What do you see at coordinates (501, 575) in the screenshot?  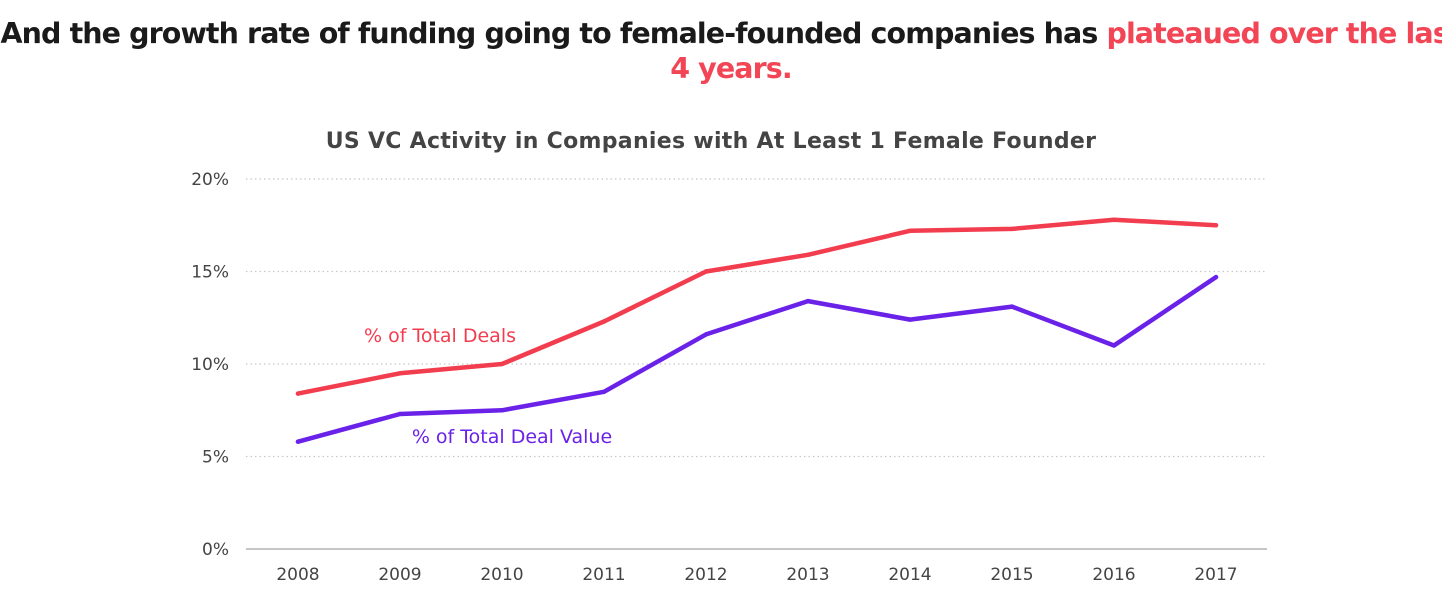 I see `x-tick-label: 2010` at bounding box center [501, 575].